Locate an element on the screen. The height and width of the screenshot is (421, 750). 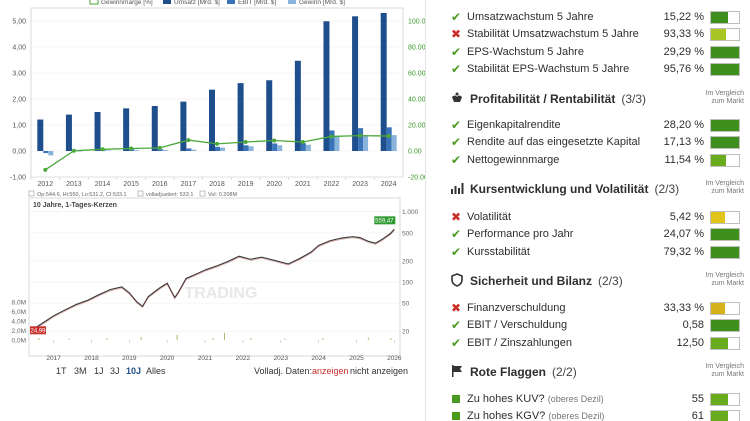
criterion-row: ✖ Finanzverschuldung 33,33 % is located at coordinates (593, 308).